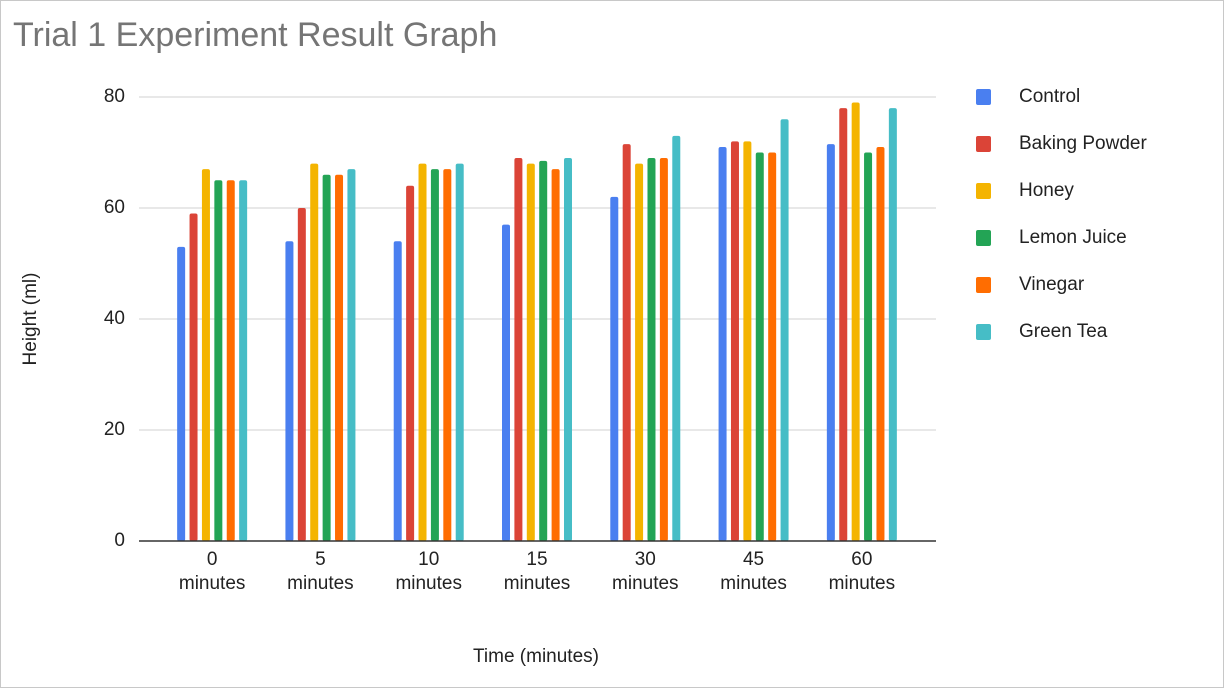  I want to click on x-tick-label: 5 minutes, so click(320, 571).